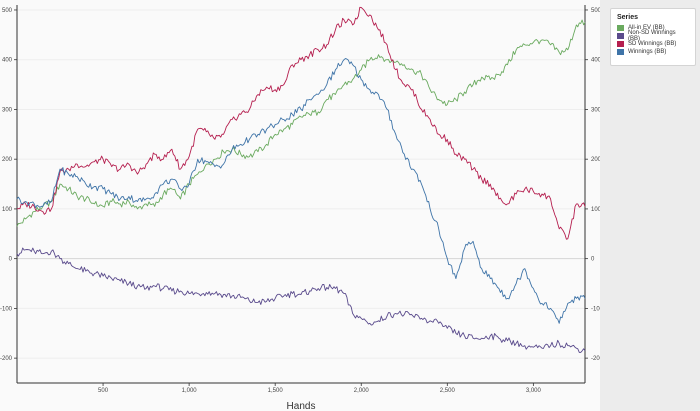 The width and height of the screenshot is (700, 411). I want to click on legend-label: Winnings (BB), so click(647, 52).